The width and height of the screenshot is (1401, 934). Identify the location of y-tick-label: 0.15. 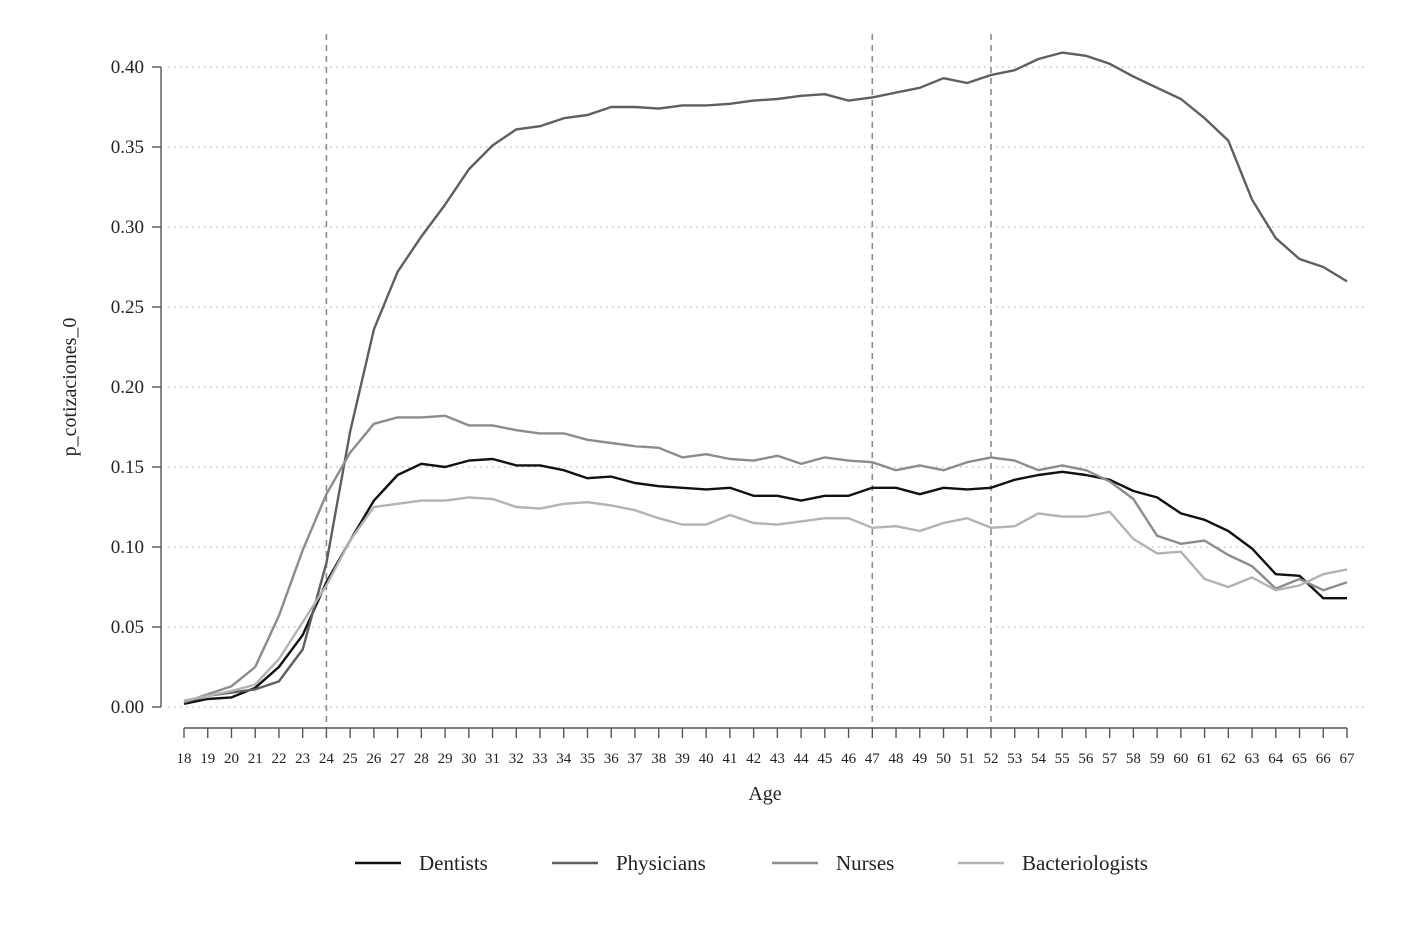
(127, 467).